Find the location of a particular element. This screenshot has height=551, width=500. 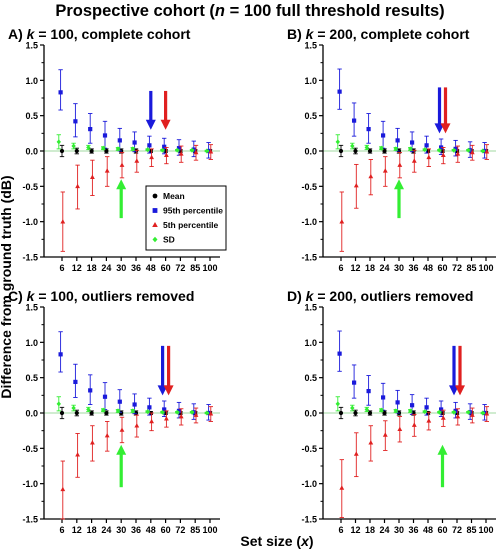

x-tick-label: 12 is located at coordinates (355, 268).